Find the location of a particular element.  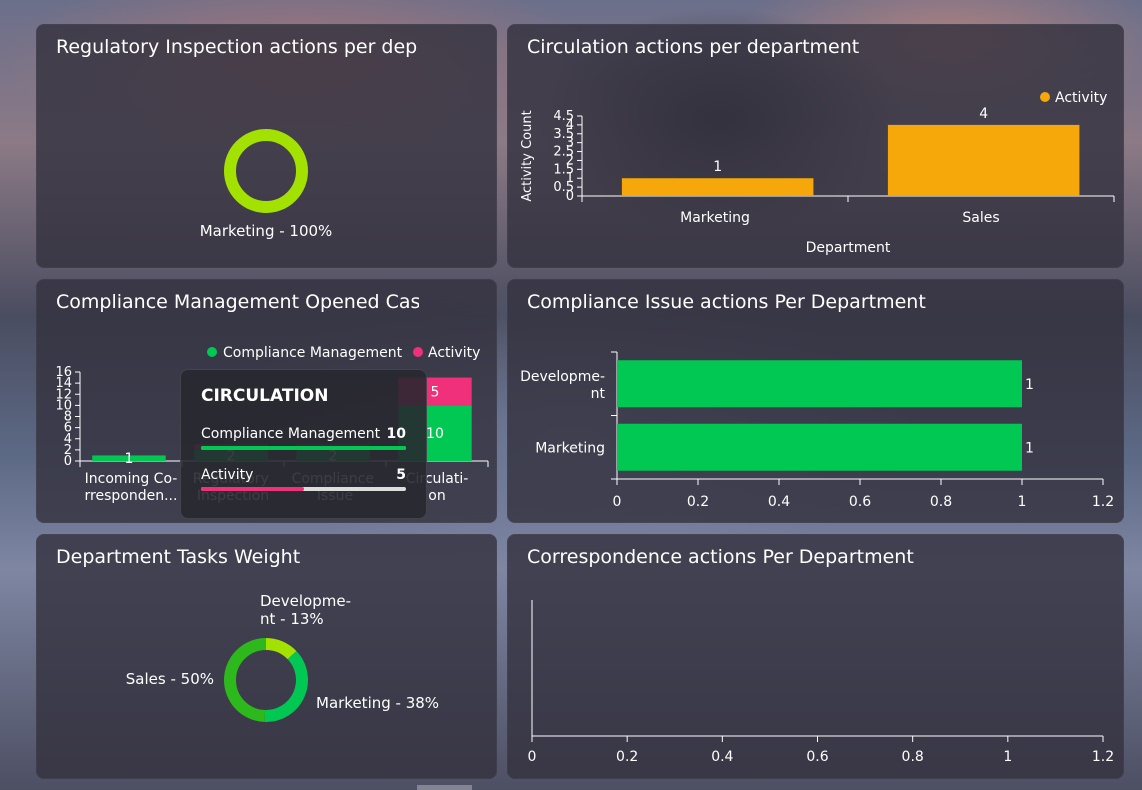

y-tick-label: 10 is located at coordinates (63, 405).